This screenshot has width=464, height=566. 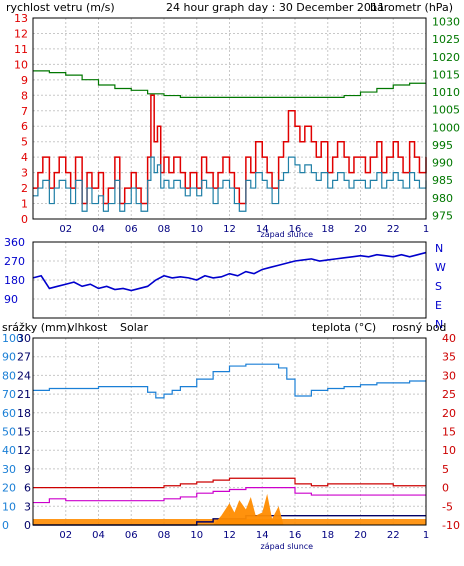 What do you see at coordinates (24, 204) in the screenshot?
I see `wind-tick-label: 1` at bounding box center [24, 204].